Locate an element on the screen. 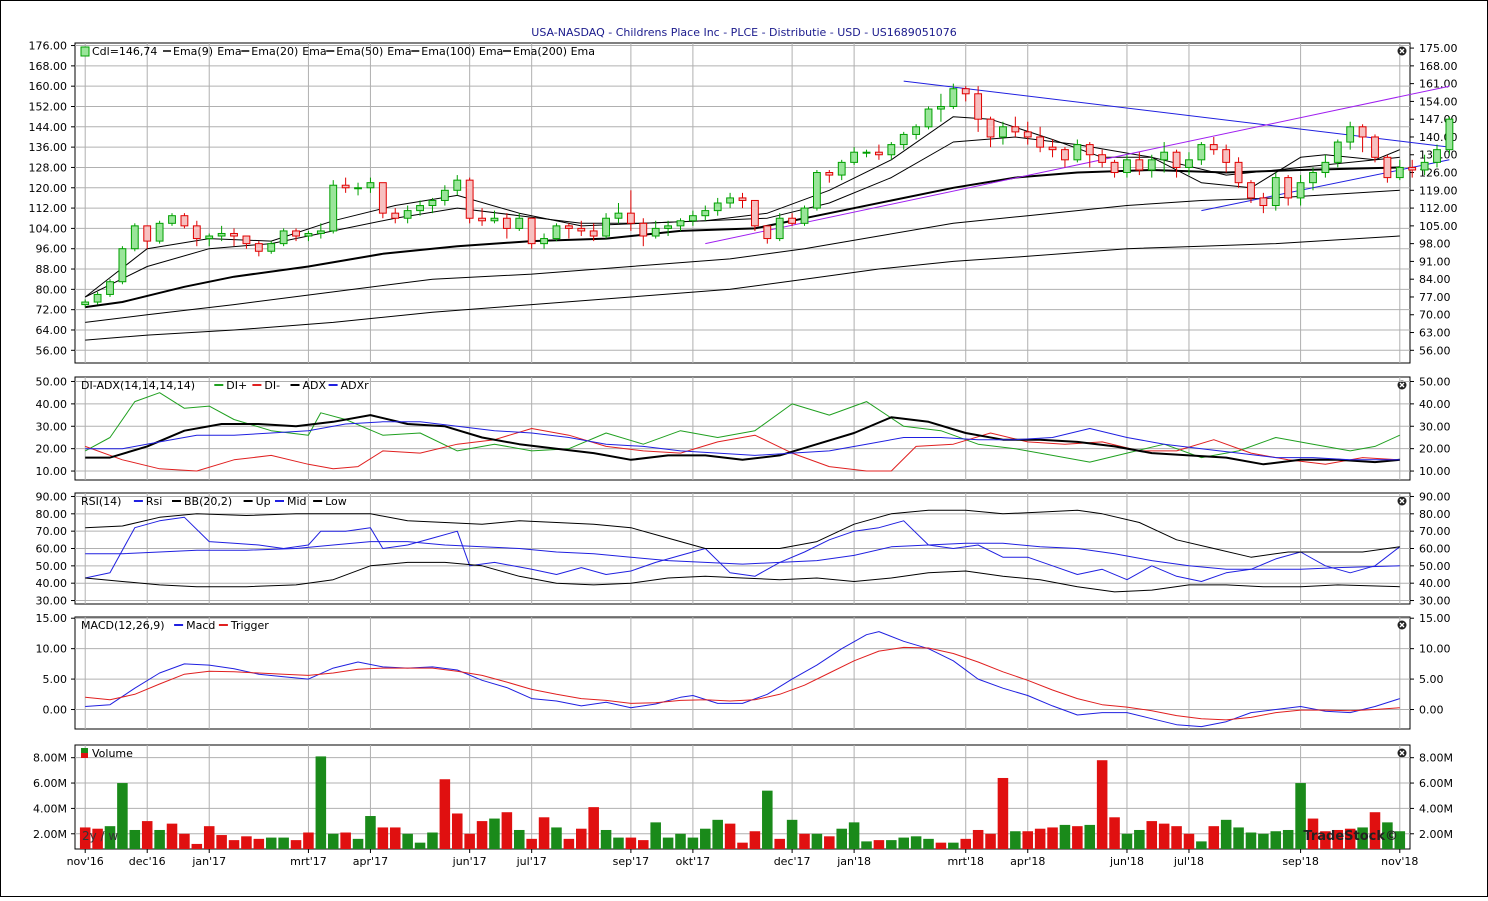 This screenshot has width=1488, height=901. volume-ylabel-right: 2.00M is located at coordinates (1436, 834).